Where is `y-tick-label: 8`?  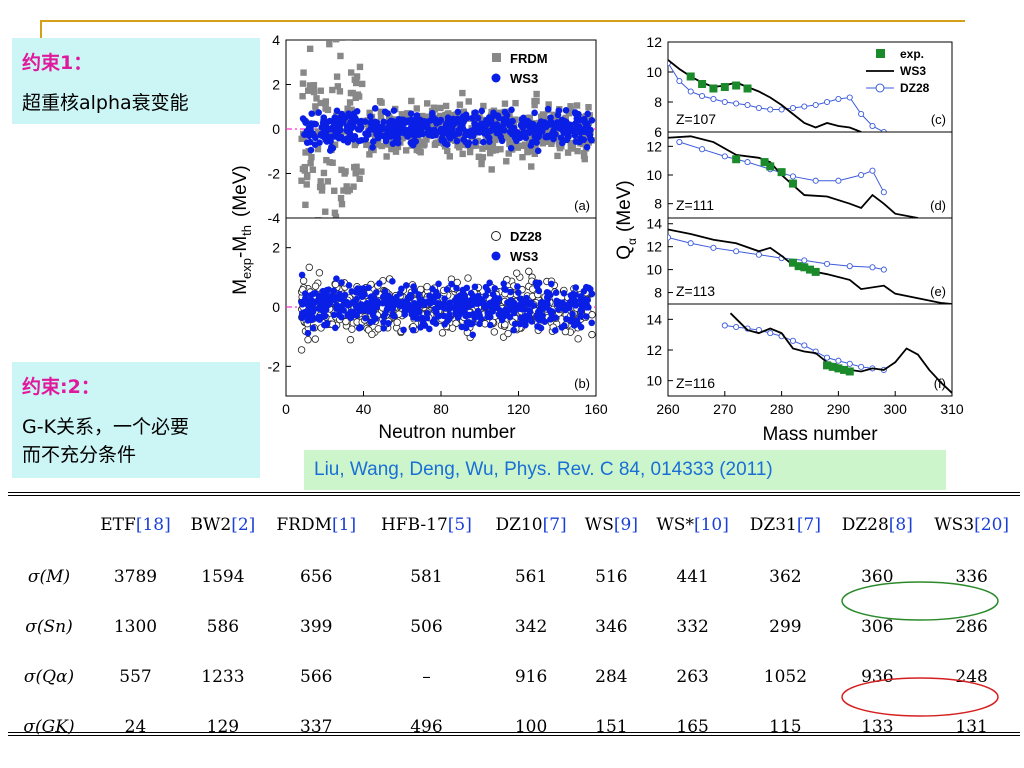
y-tick-label: 8 is located at coordinates (658, 102).